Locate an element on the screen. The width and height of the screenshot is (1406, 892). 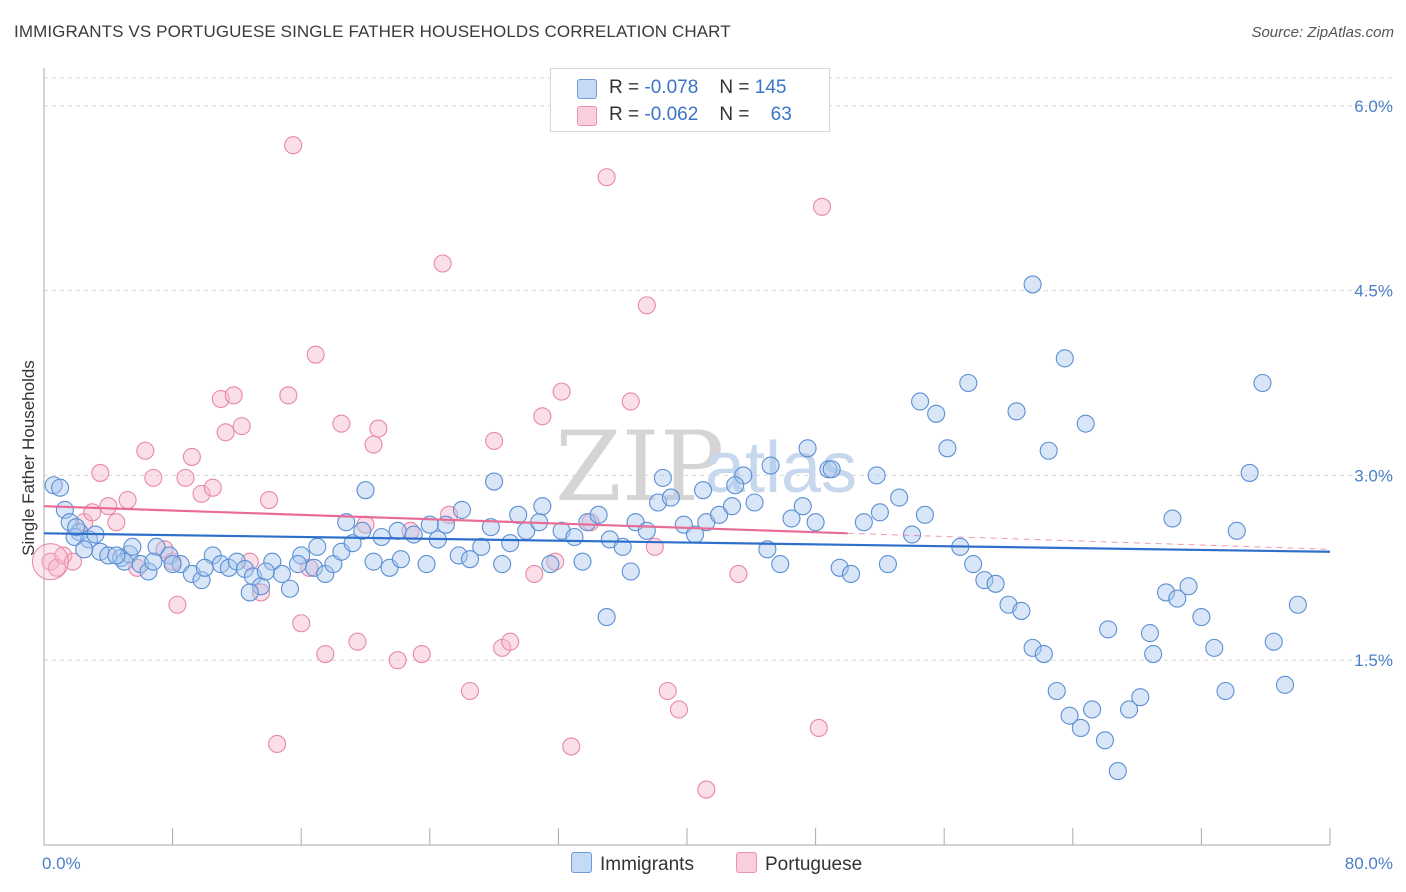
r-label: R = is located at coordinates (624, 114).